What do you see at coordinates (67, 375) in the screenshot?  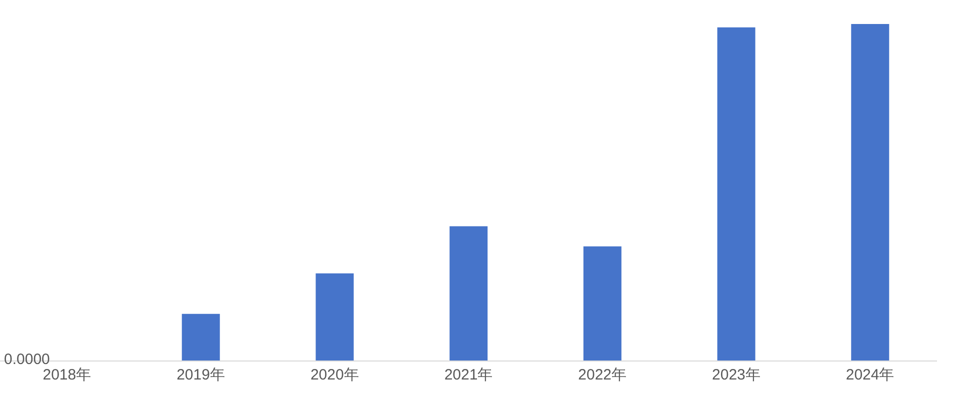 I see `x-tick-label: 2018年` at bounding box center [67, 375].